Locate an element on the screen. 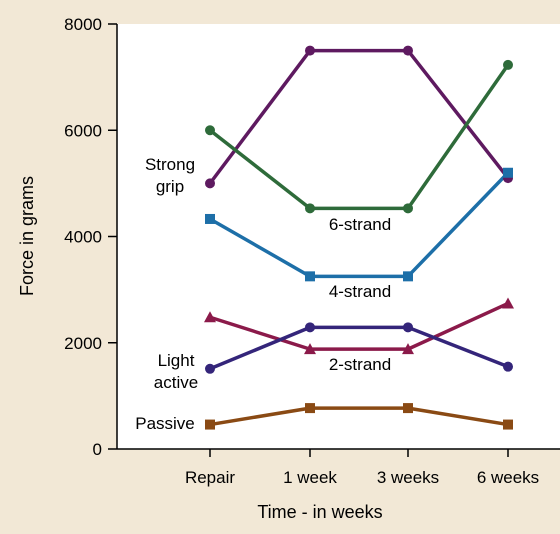 The width and height of the screenshot is (560, 534). x-tick-label-2: 3 weeks is located at coordinates (408, 477).